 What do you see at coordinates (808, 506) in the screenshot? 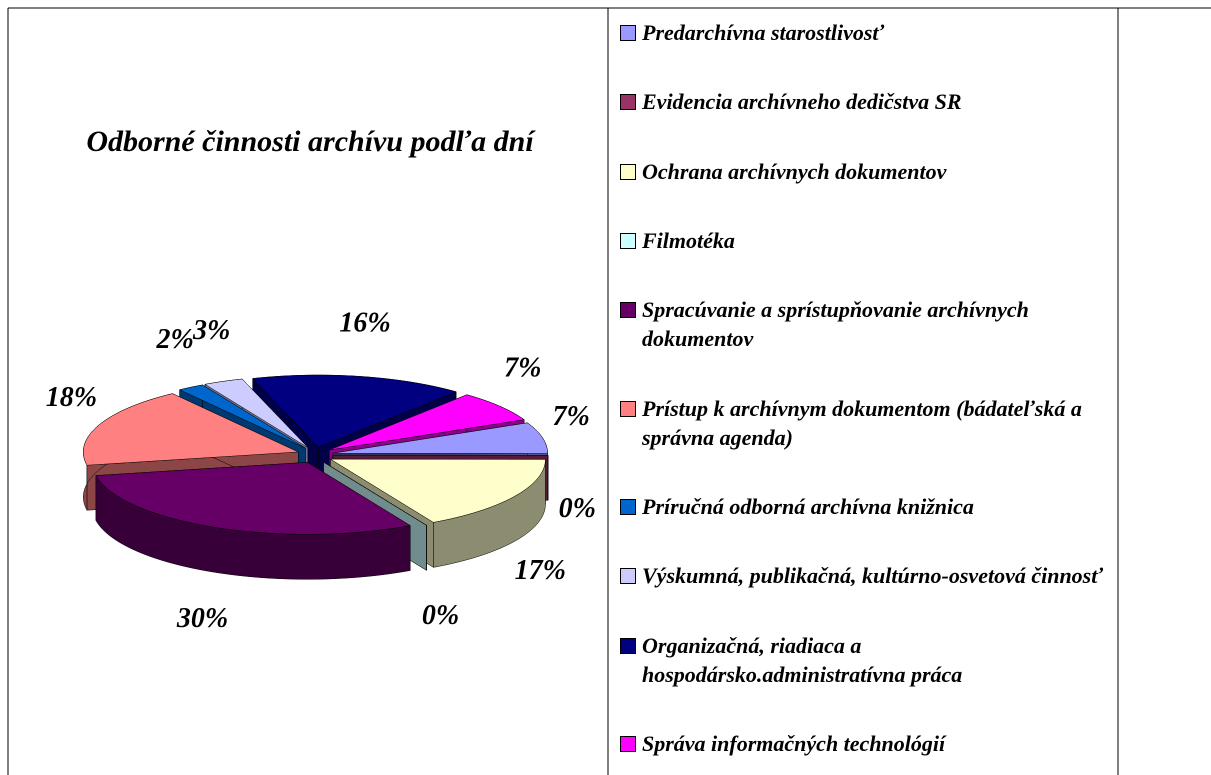
I see `legend-label: Príručná odborná archívna knižnica` at bounding box center [808, 506].